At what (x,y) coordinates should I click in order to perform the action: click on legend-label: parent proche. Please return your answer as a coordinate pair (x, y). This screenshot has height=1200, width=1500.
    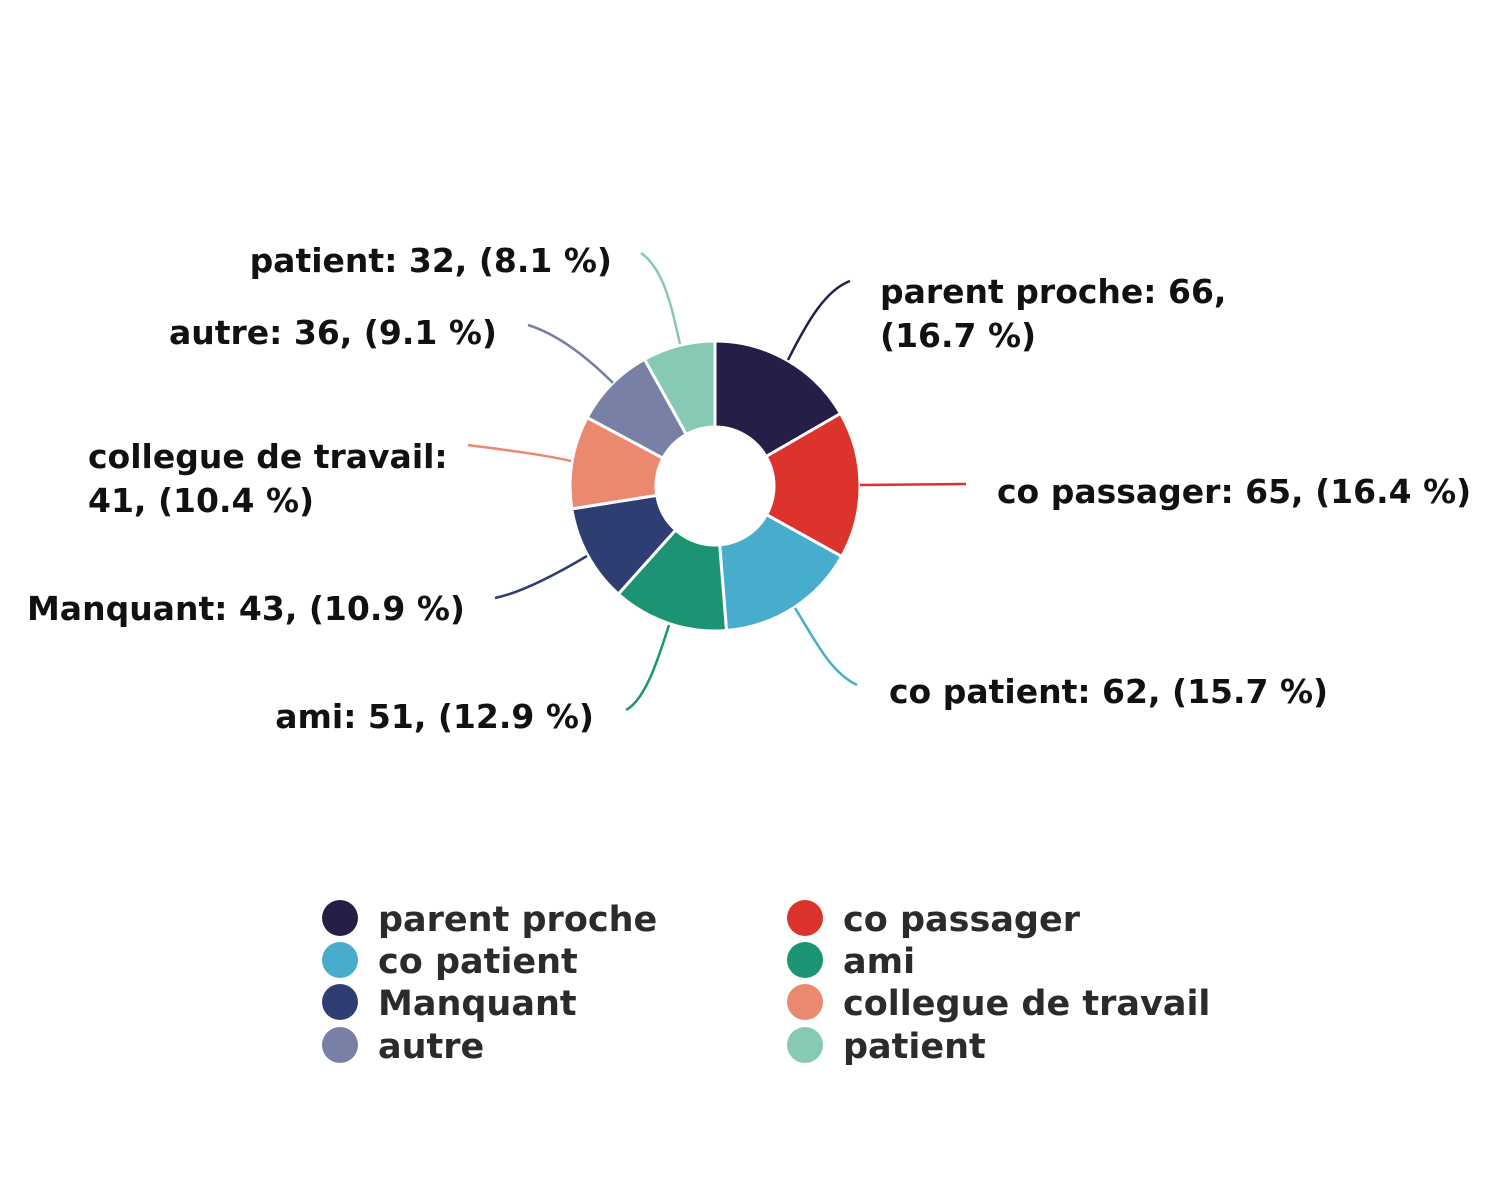
    Looking at the image, I should click on (517, 920).